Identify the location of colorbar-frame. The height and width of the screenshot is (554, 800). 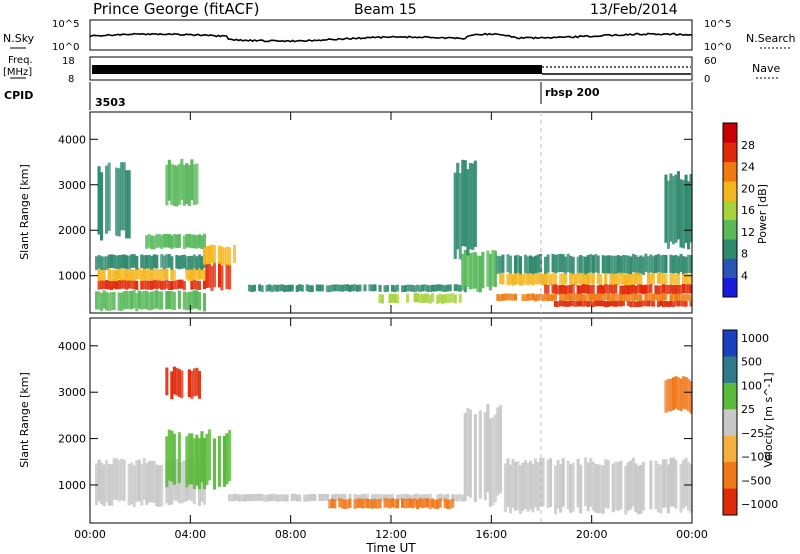
(730, 422).